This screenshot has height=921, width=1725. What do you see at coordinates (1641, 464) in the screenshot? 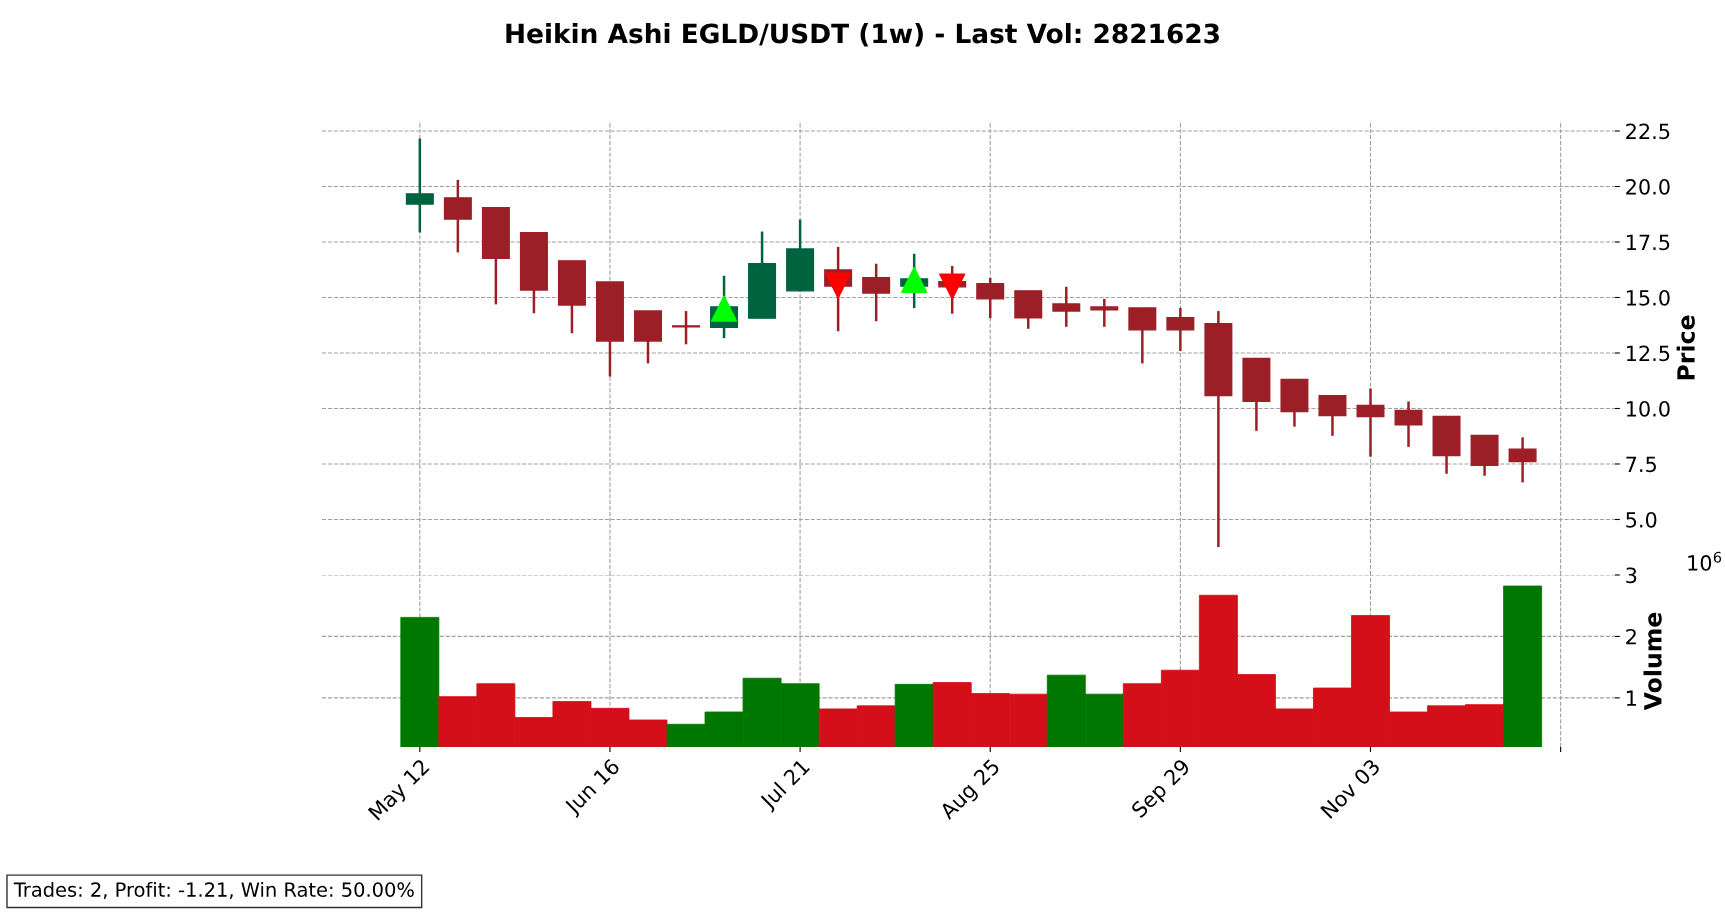
I see `y-tick-label: 7.5` at bounding box center [1641, 464].